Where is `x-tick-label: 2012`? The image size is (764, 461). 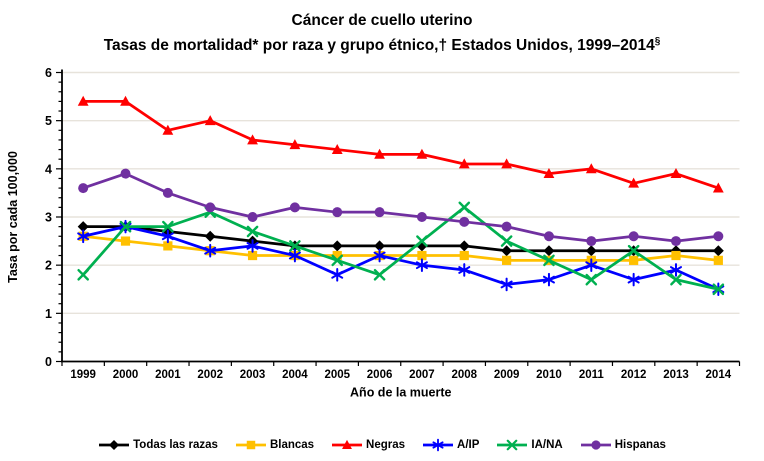
x-tick-label: 2012 is located at coordinates (634, 375).